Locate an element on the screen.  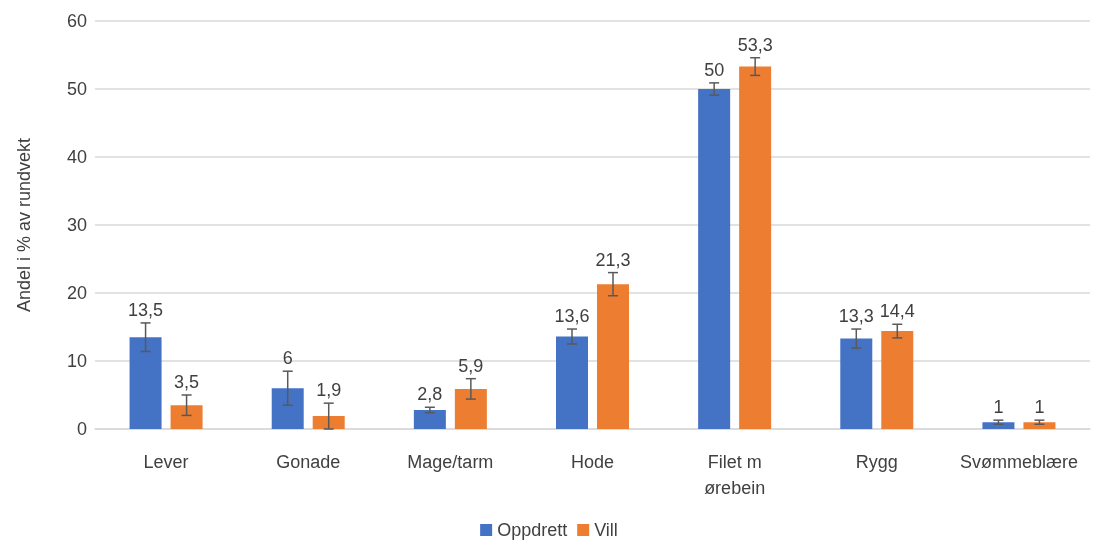
data-label: 50 is located at coordinates (714, 69).